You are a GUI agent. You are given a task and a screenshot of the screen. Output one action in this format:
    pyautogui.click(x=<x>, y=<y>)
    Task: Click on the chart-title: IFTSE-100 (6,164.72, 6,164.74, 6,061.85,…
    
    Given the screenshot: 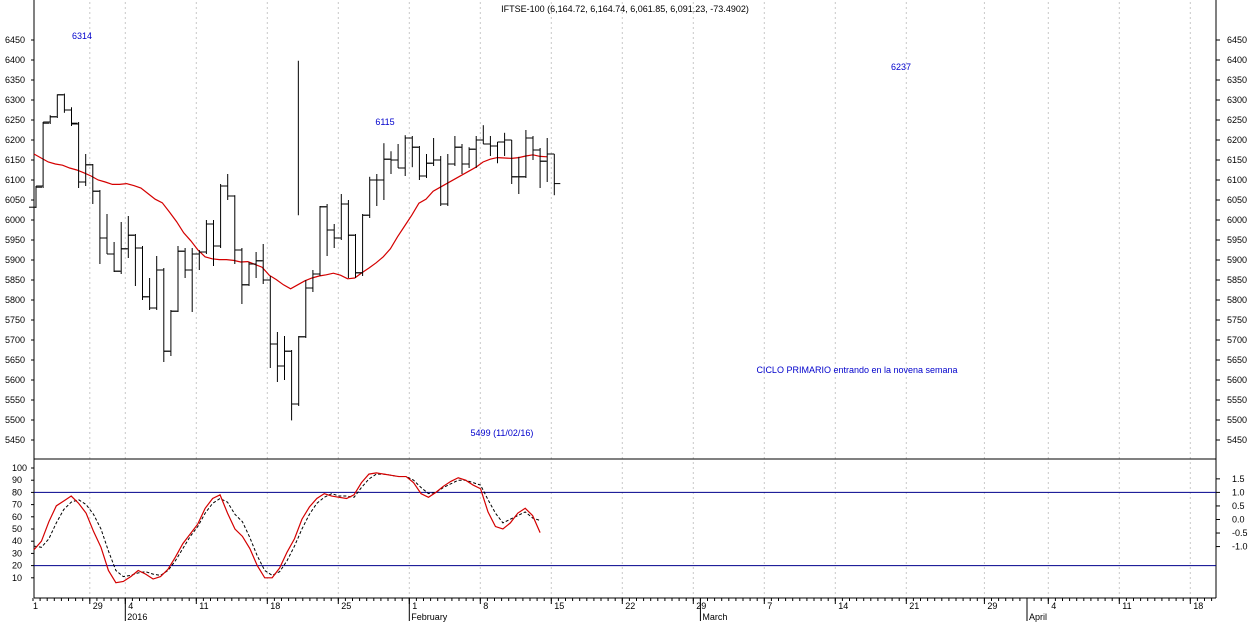 What is the action you would take?
    pyautogui.click(x=625, y=9)
    